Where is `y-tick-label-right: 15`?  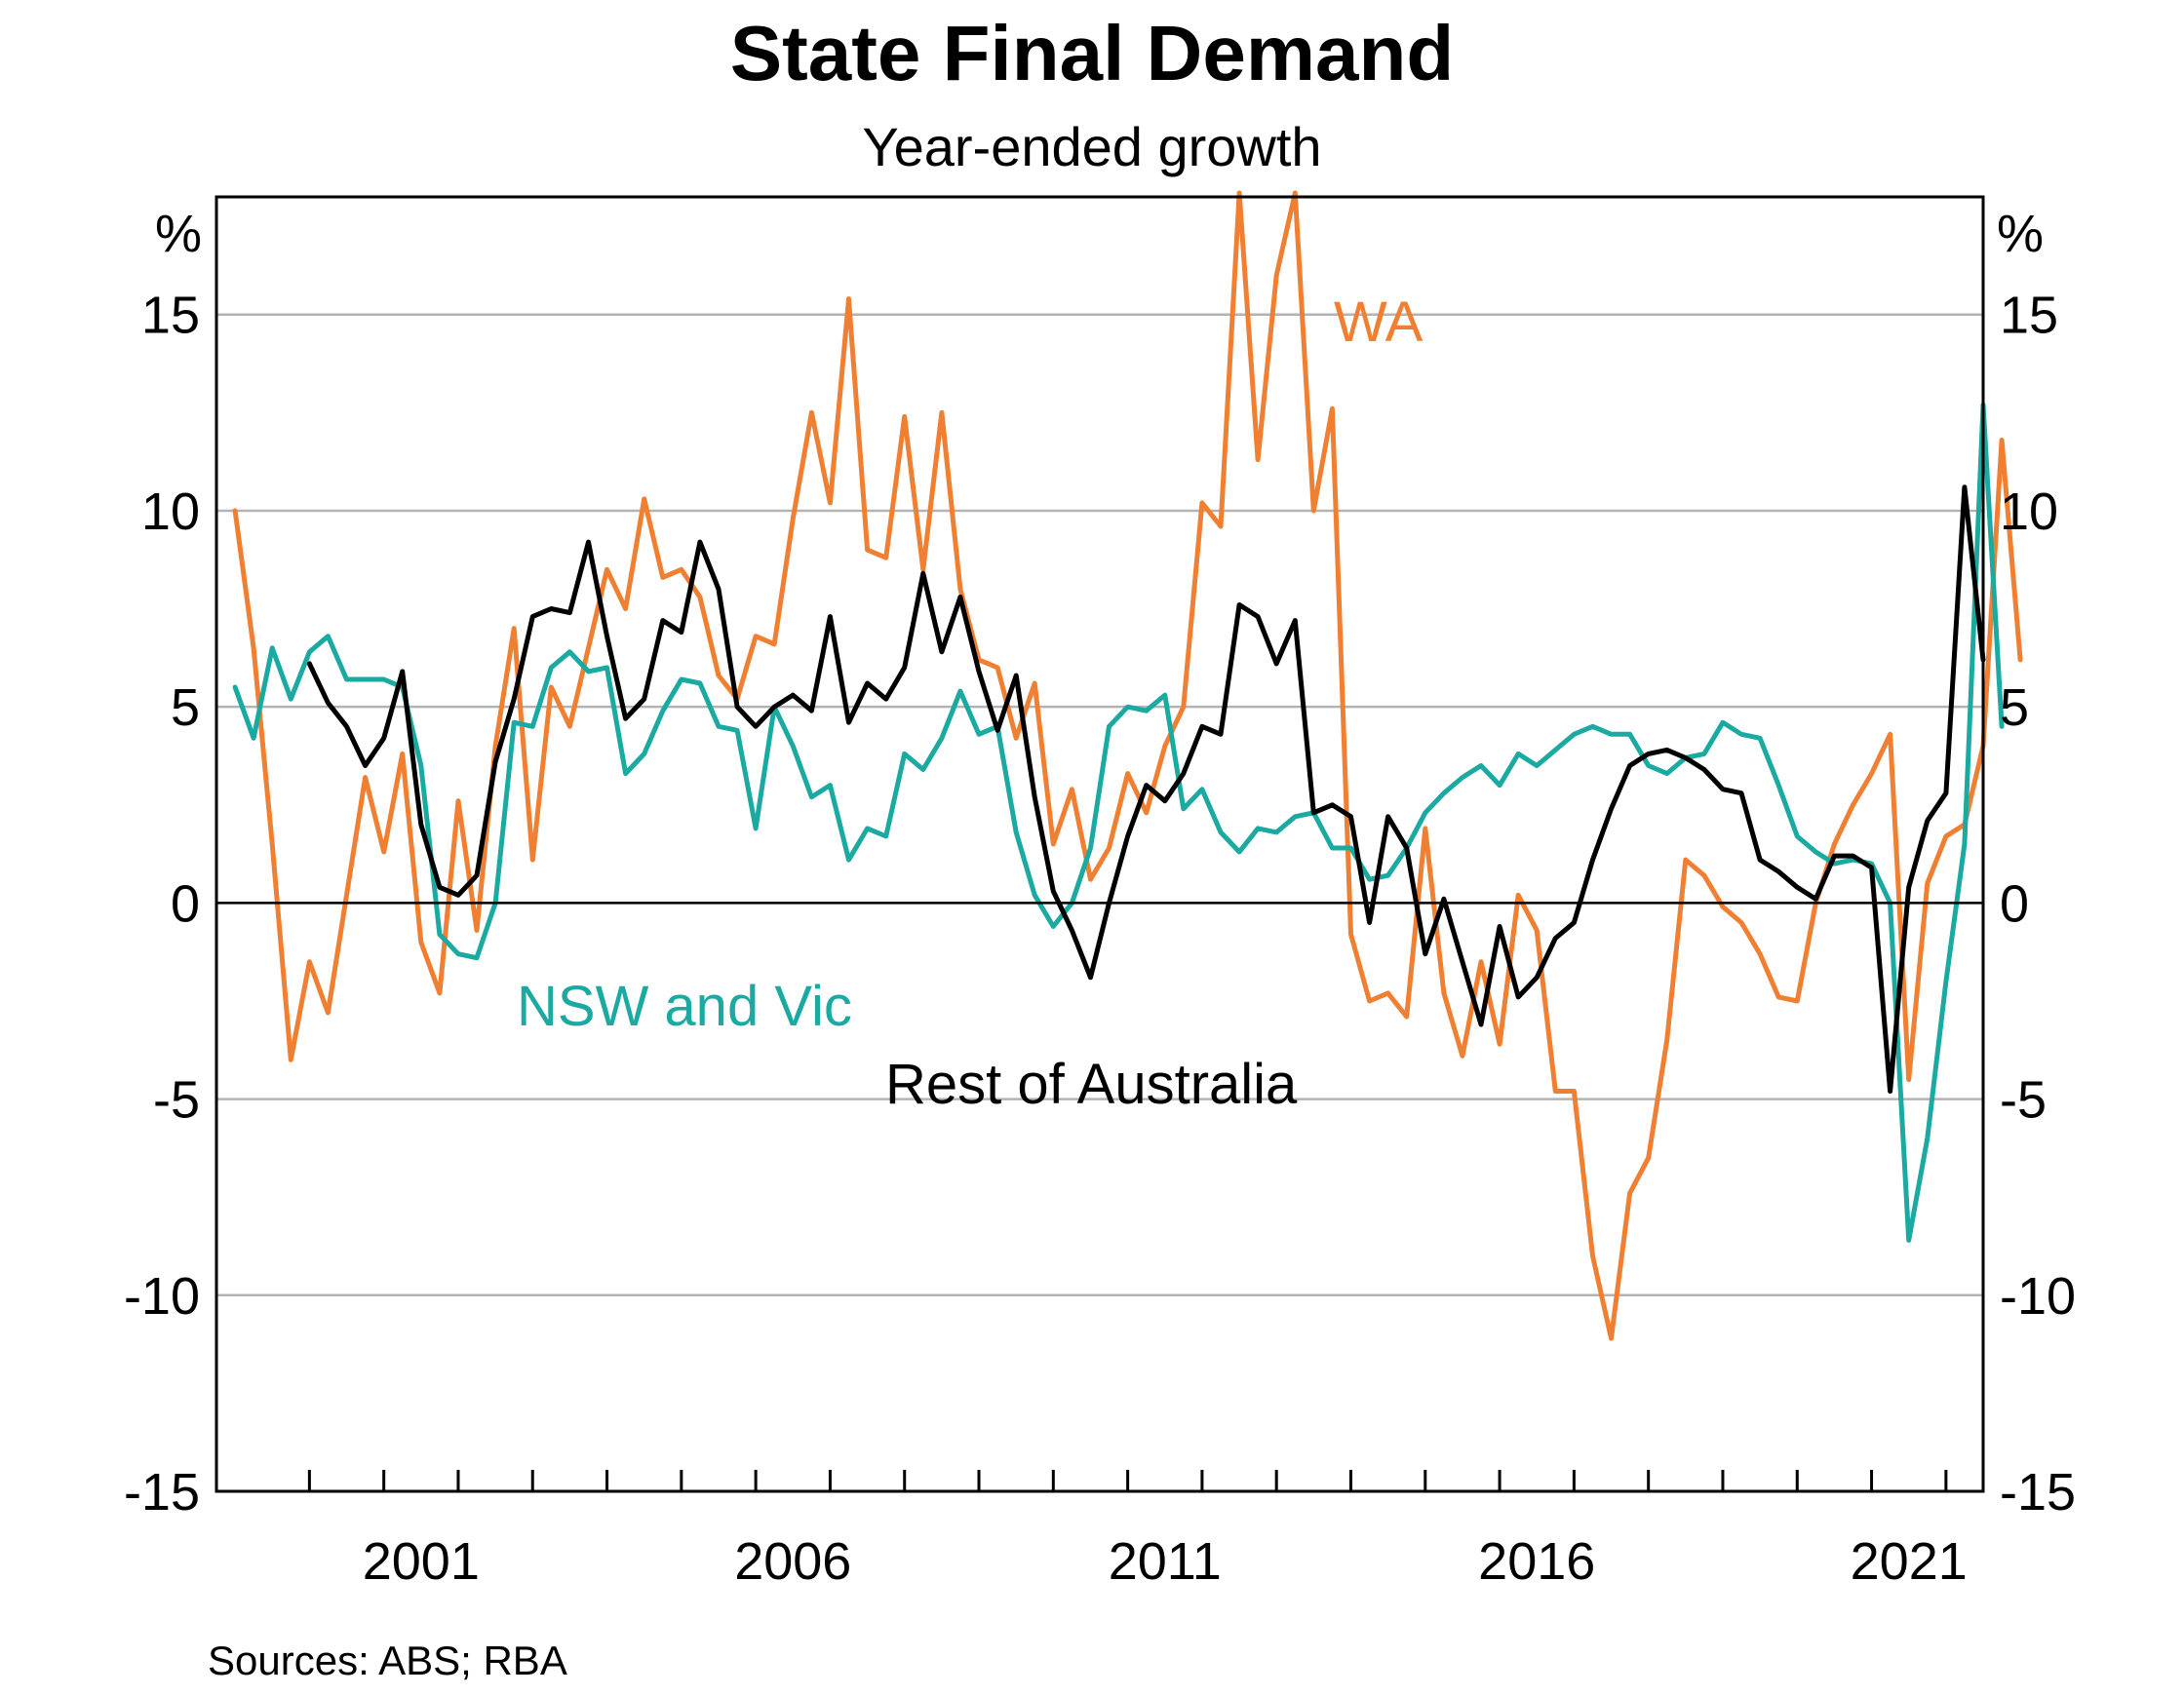
y-tick-label-right: 15 is located at coordinates (2029, 316).